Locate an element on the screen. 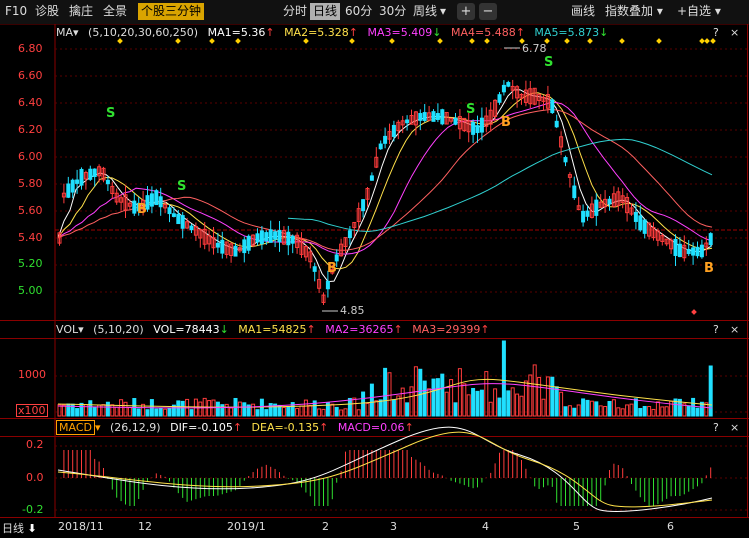  index-overlay-dropdown: 指数叠加 ▾ is located at coordinates (634, 11).